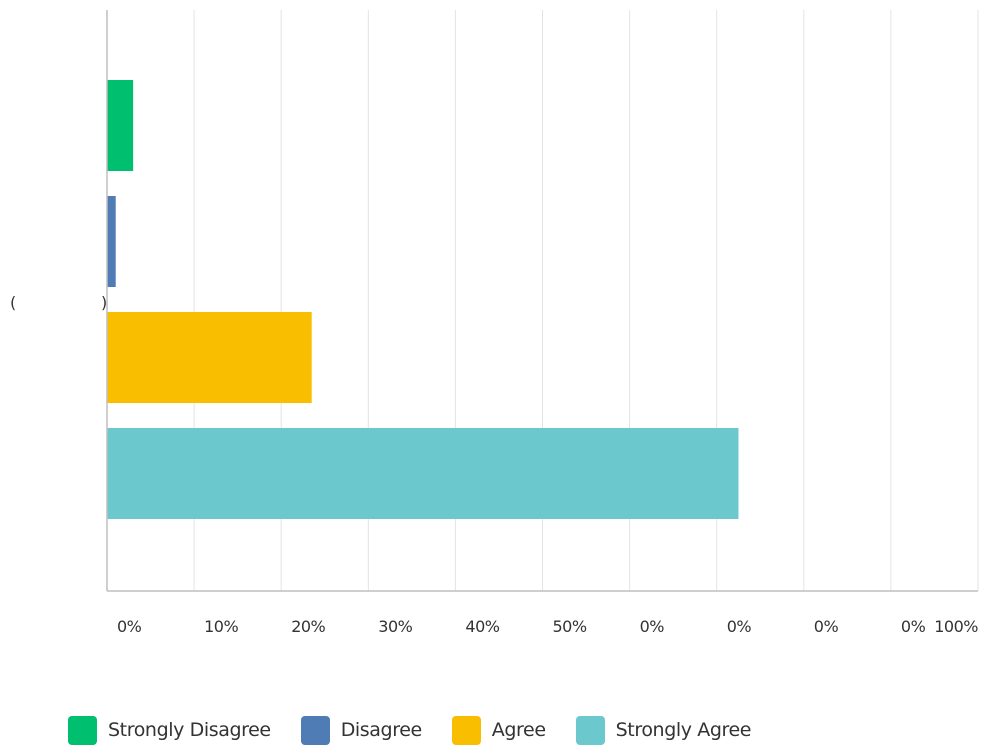 This screenshot has height=747, width=982. Describe the element at coordinates (221, 626) in the screenshot. I see `x-tick-label: 10%` at that location.